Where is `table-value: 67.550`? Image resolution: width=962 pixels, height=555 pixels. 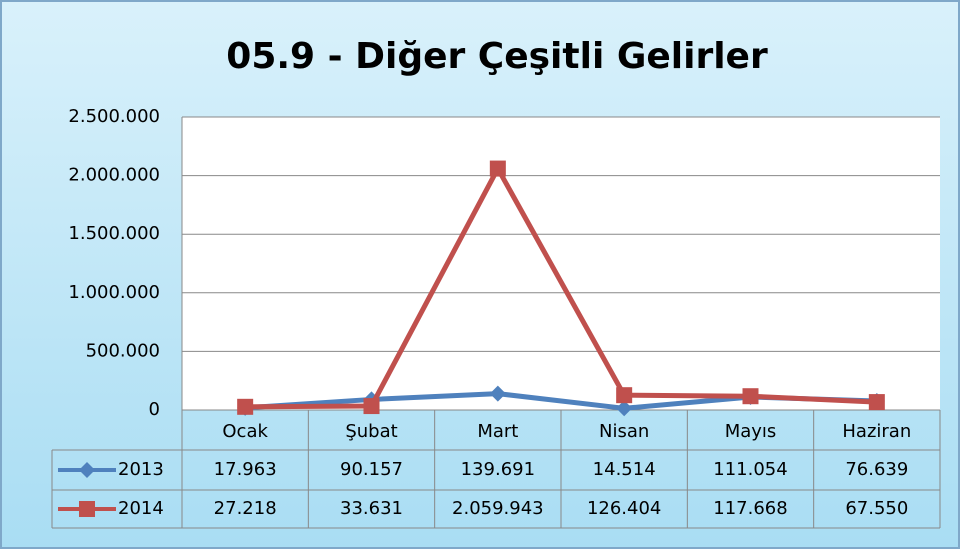
table-value: 67.550 is located at coordinates (876, 508).